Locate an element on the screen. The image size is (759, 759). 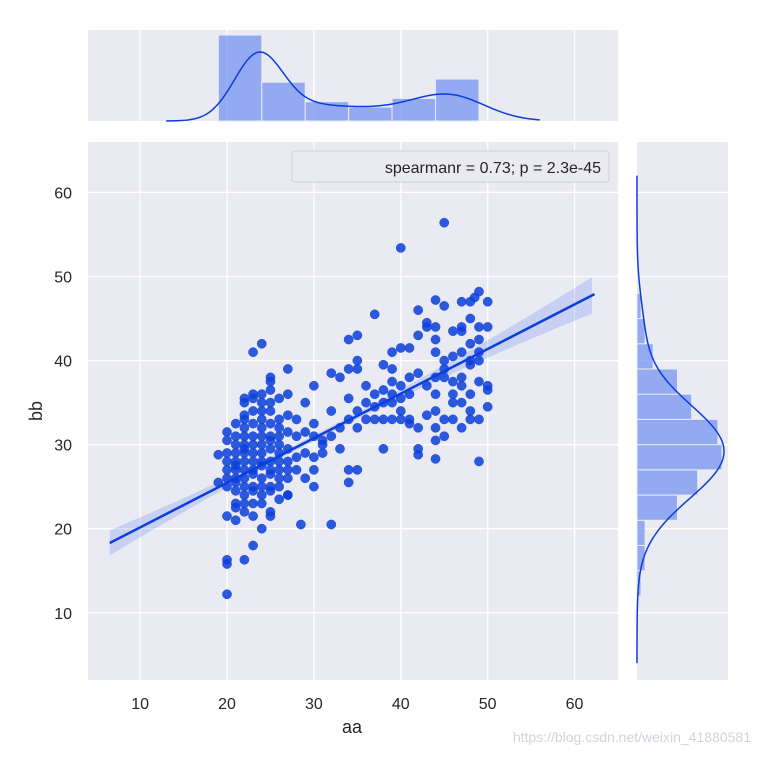
x-tick-labels: 10 20 30 40 50 60 is located at coordinates (357, 704).